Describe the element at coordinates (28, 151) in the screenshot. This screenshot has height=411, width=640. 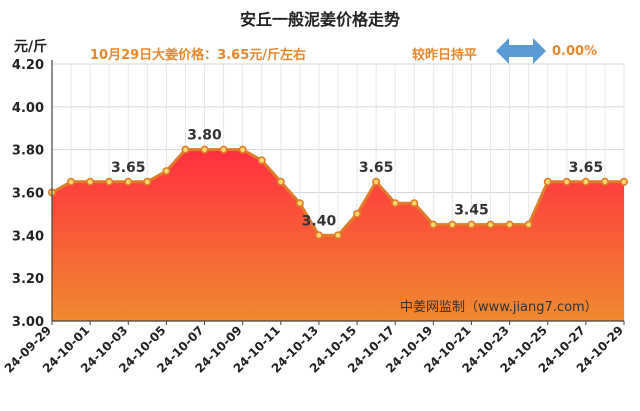
I see `y-tick-label: 3.80` at that location.